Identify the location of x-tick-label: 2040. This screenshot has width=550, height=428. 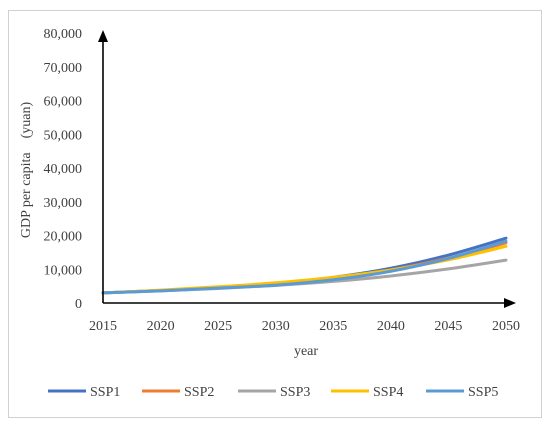
(391, 326).